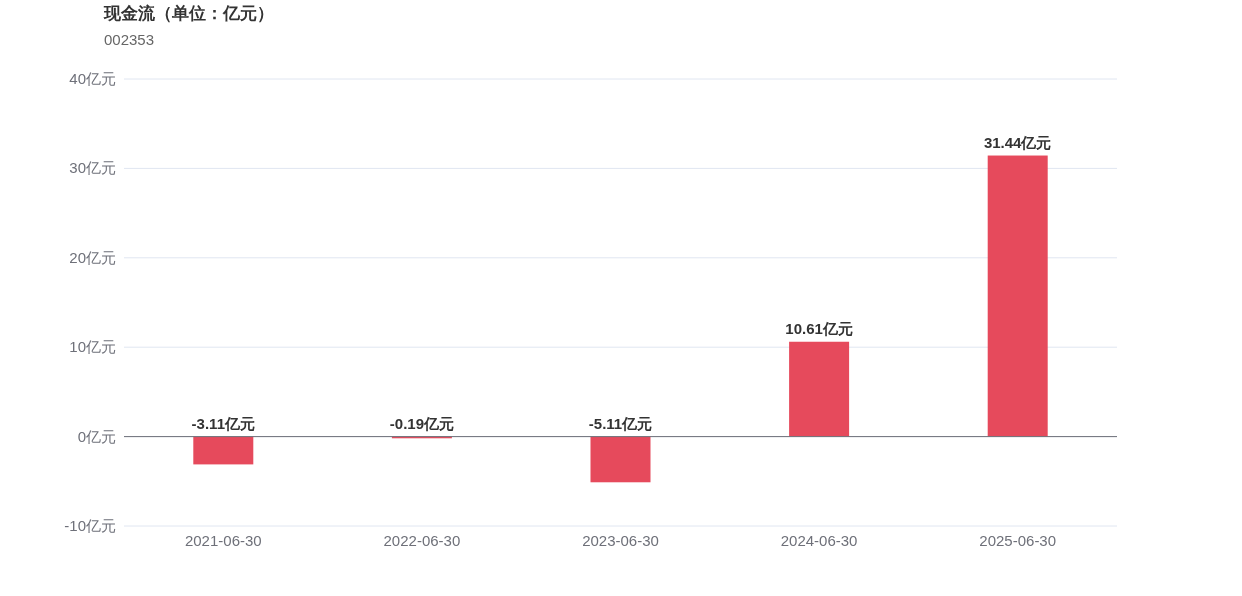 The image size is (1242, 596). I want to click on y-tick-label: 30亿元, so click(92, 168).